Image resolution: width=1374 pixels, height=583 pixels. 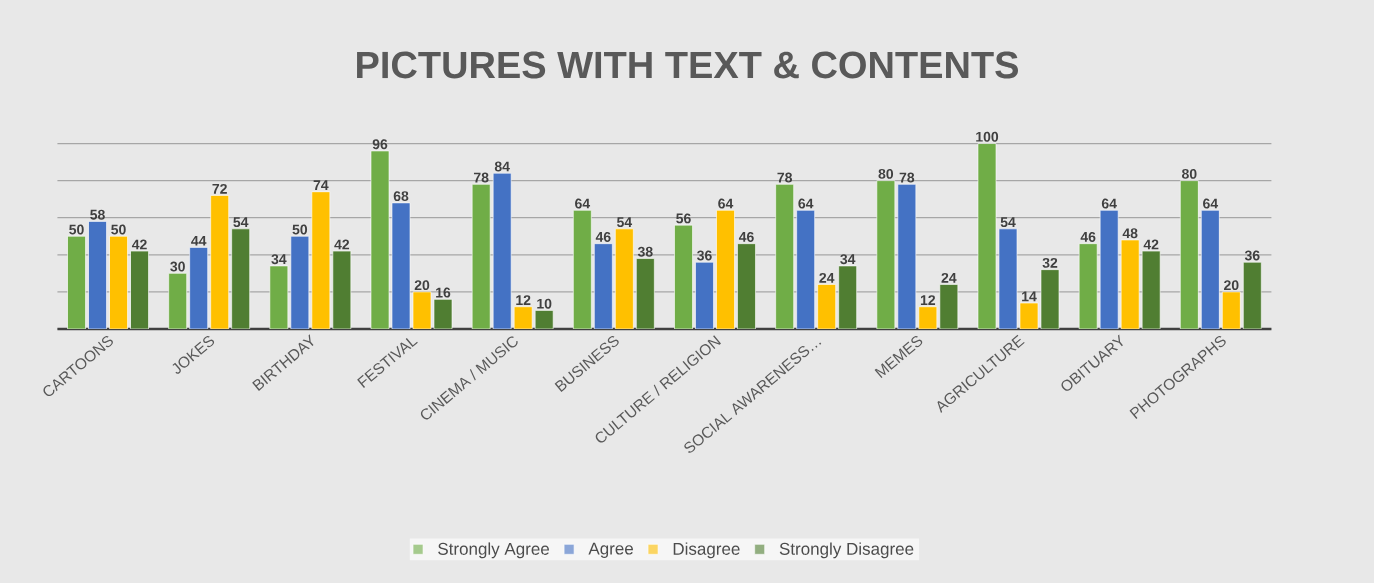 I want to click on legend-label: Agree, so click(x=610, y=550).